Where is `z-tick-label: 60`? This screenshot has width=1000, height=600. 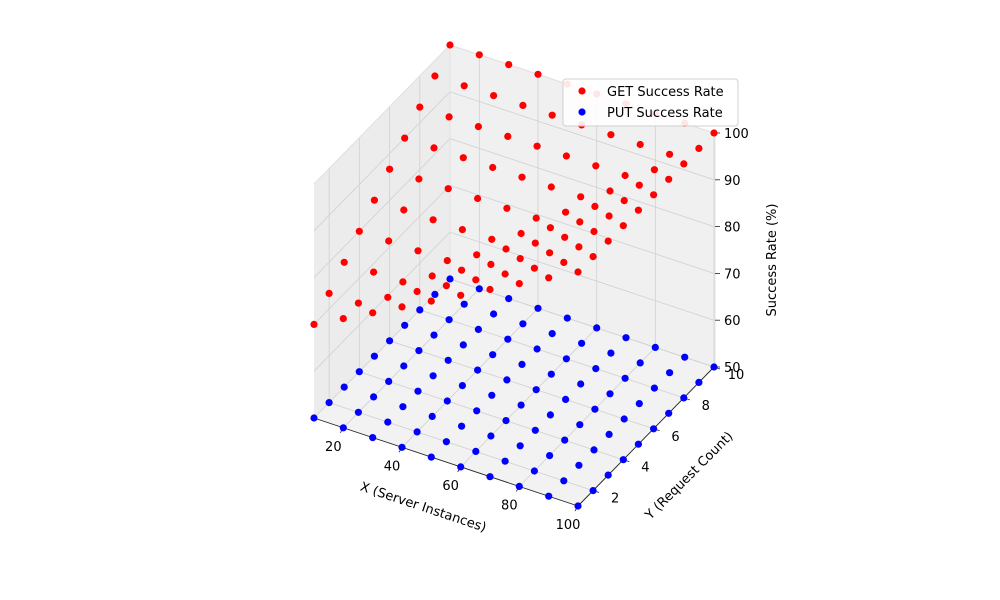
z-tick-label: 60 is located at coordinates (732, 321).